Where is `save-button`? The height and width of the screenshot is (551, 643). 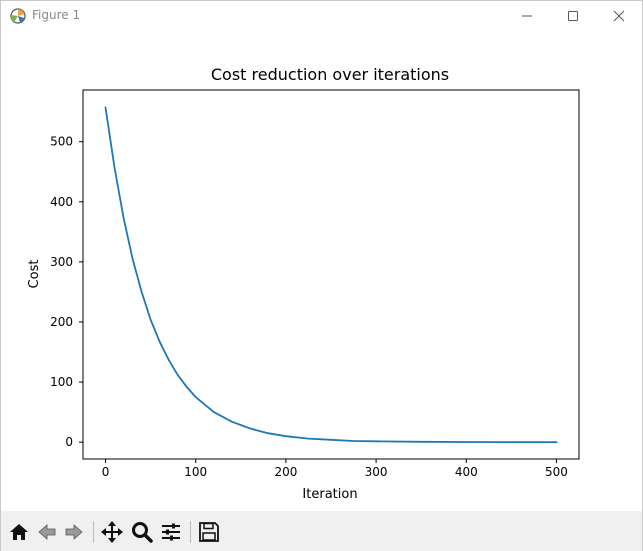
save-button is located at coordinates (209, 532).